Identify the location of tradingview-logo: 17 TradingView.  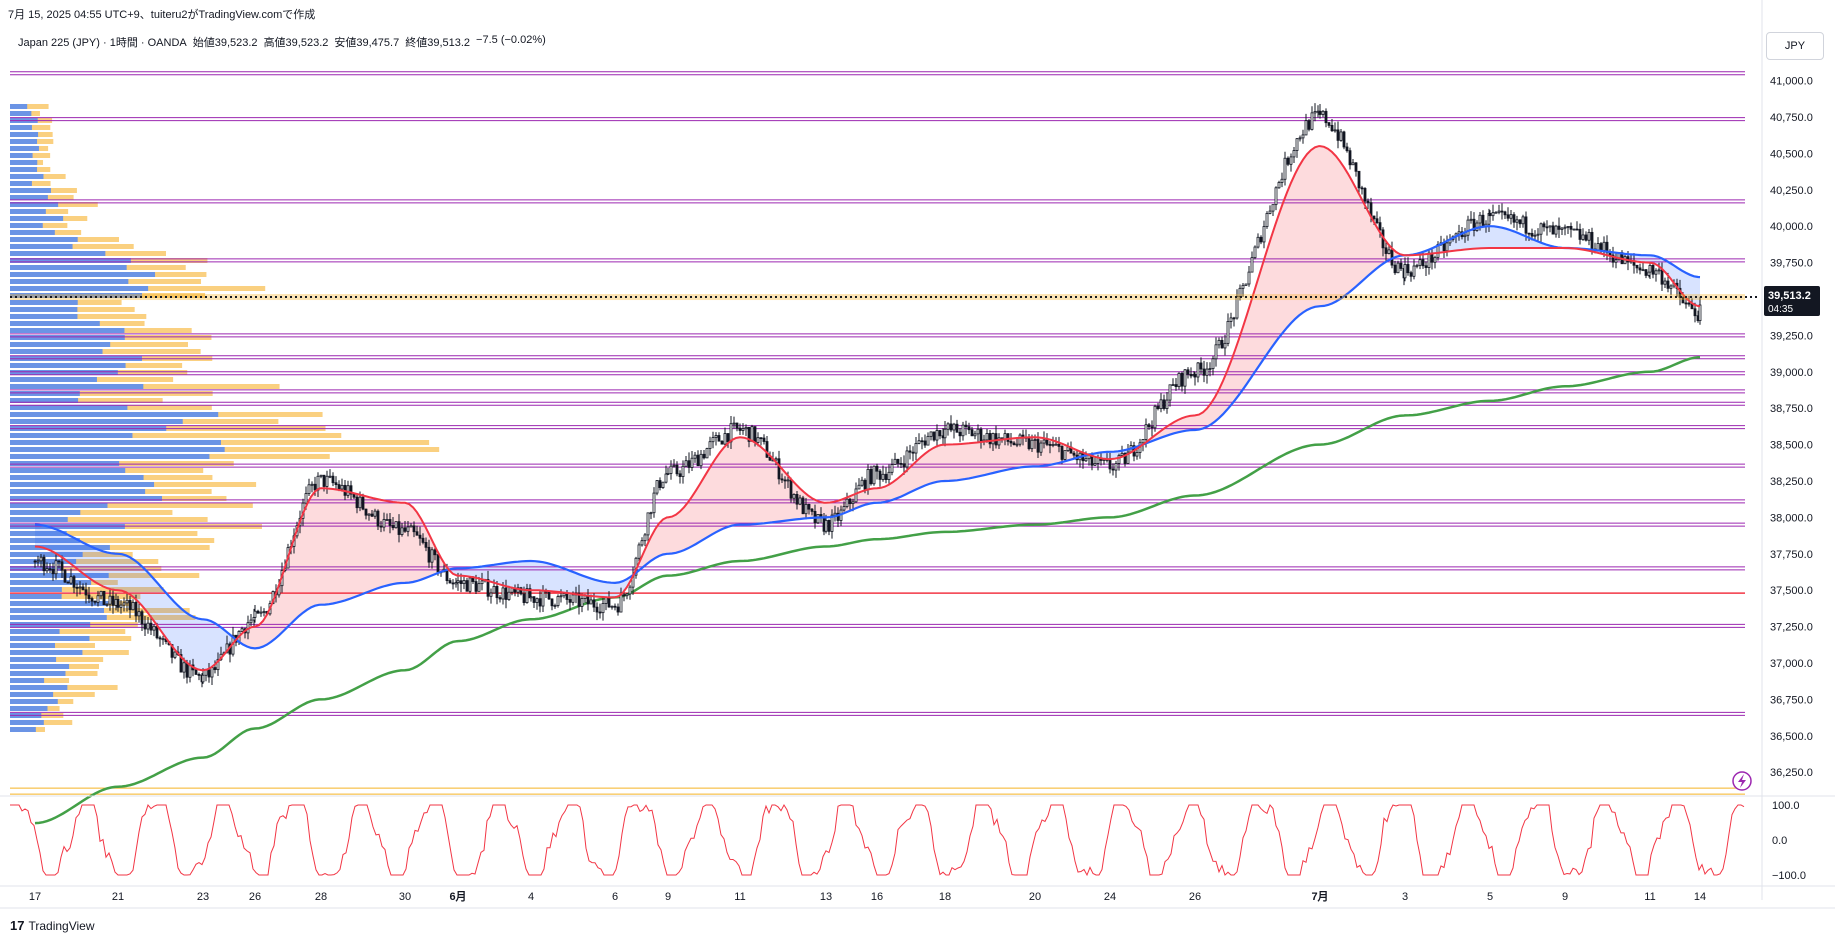
(52, 925).